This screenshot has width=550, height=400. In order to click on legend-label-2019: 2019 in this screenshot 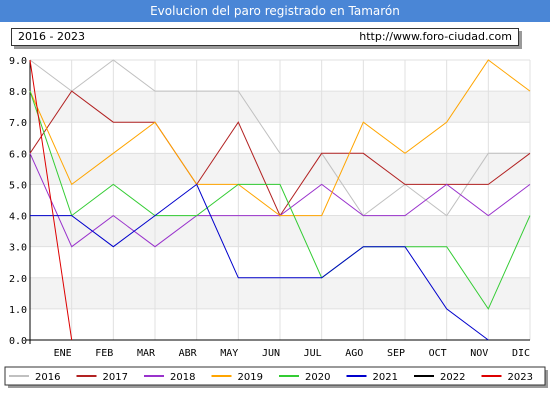, I will do `click(250, 377)`.